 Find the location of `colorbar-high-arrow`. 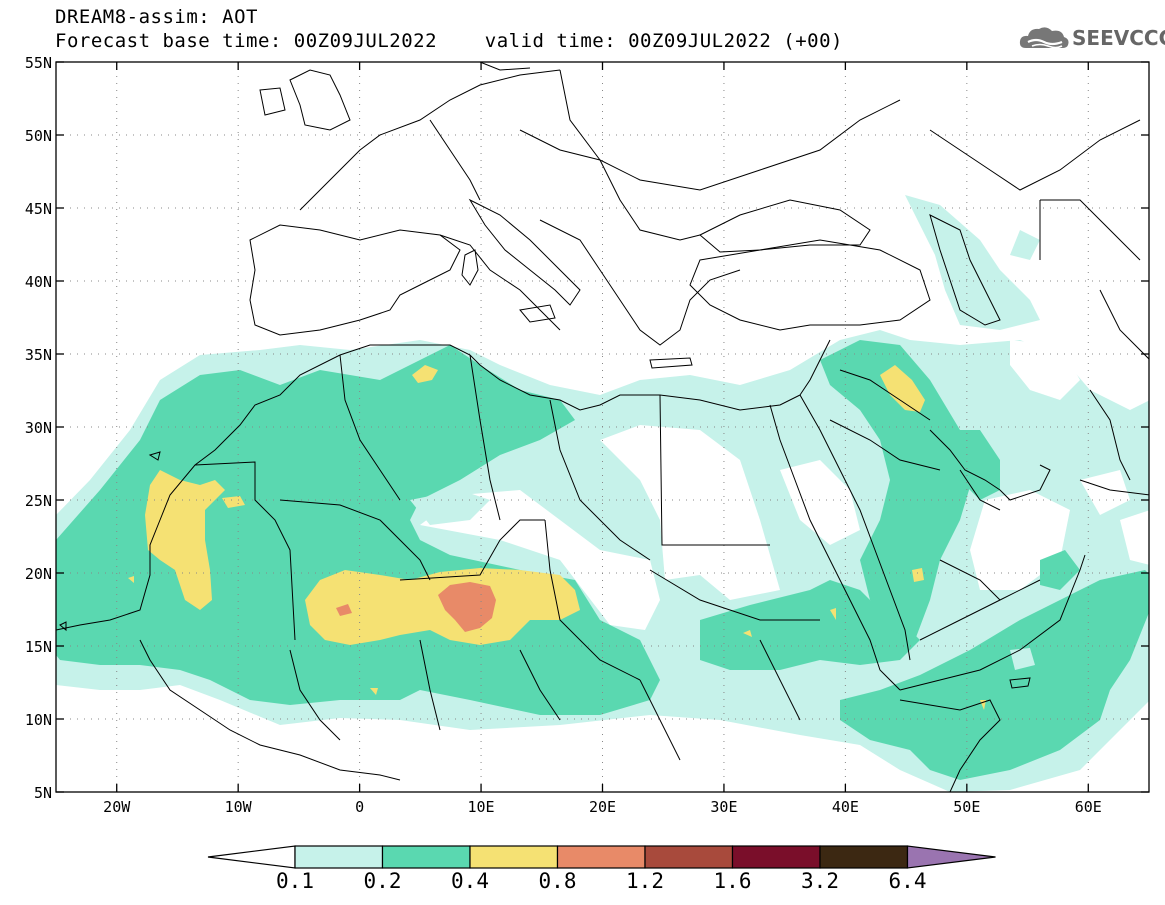

colorbar-high-arrow is located at coordinates (951, 857).